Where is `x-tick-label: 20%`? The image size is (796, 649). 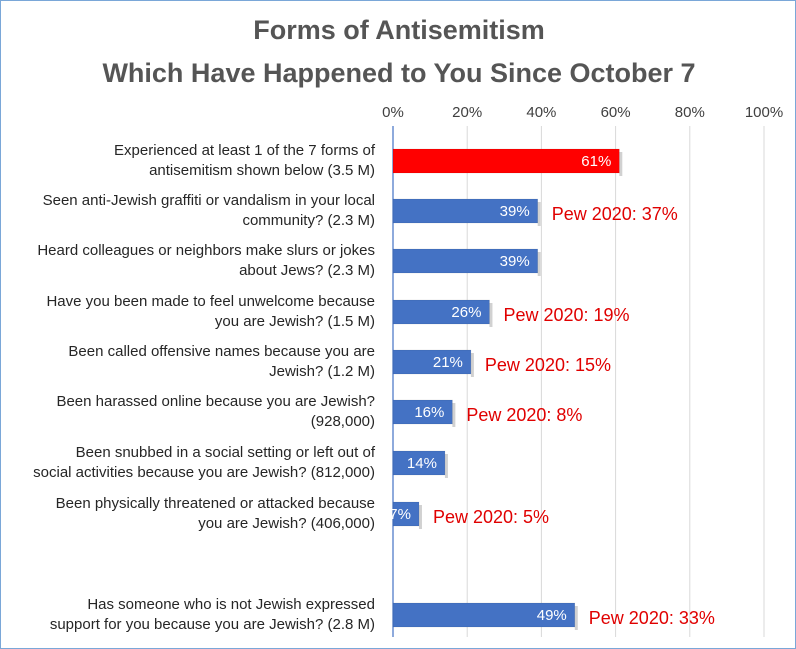
x-tick-label: 20% is located at coordinates (467, 112).